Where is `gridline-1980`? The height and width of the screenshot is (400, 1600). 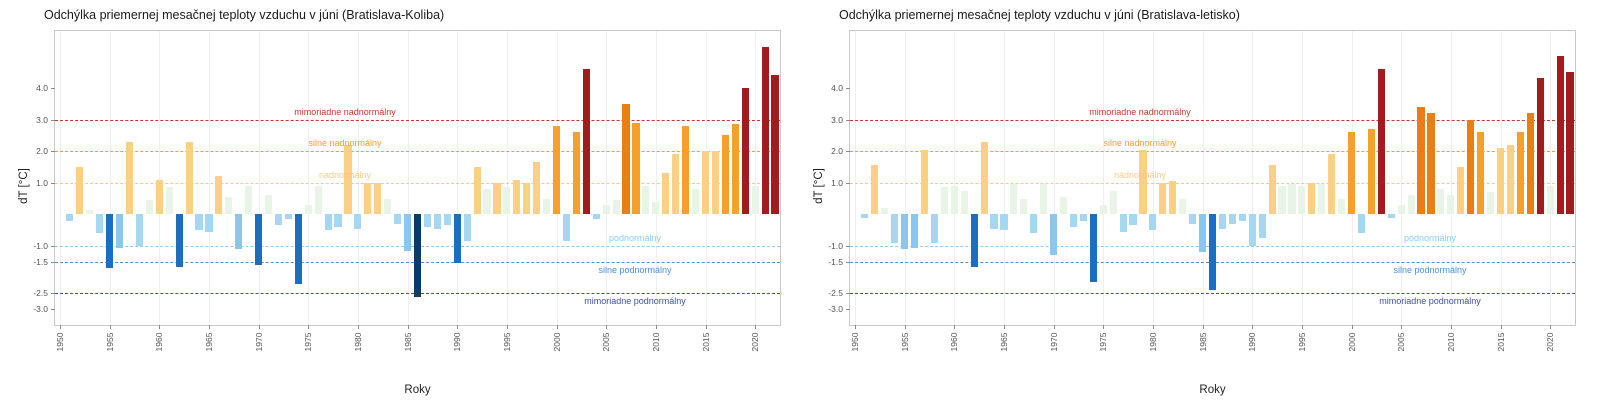 gridline-1980 is located at coordinates (1153, 178).